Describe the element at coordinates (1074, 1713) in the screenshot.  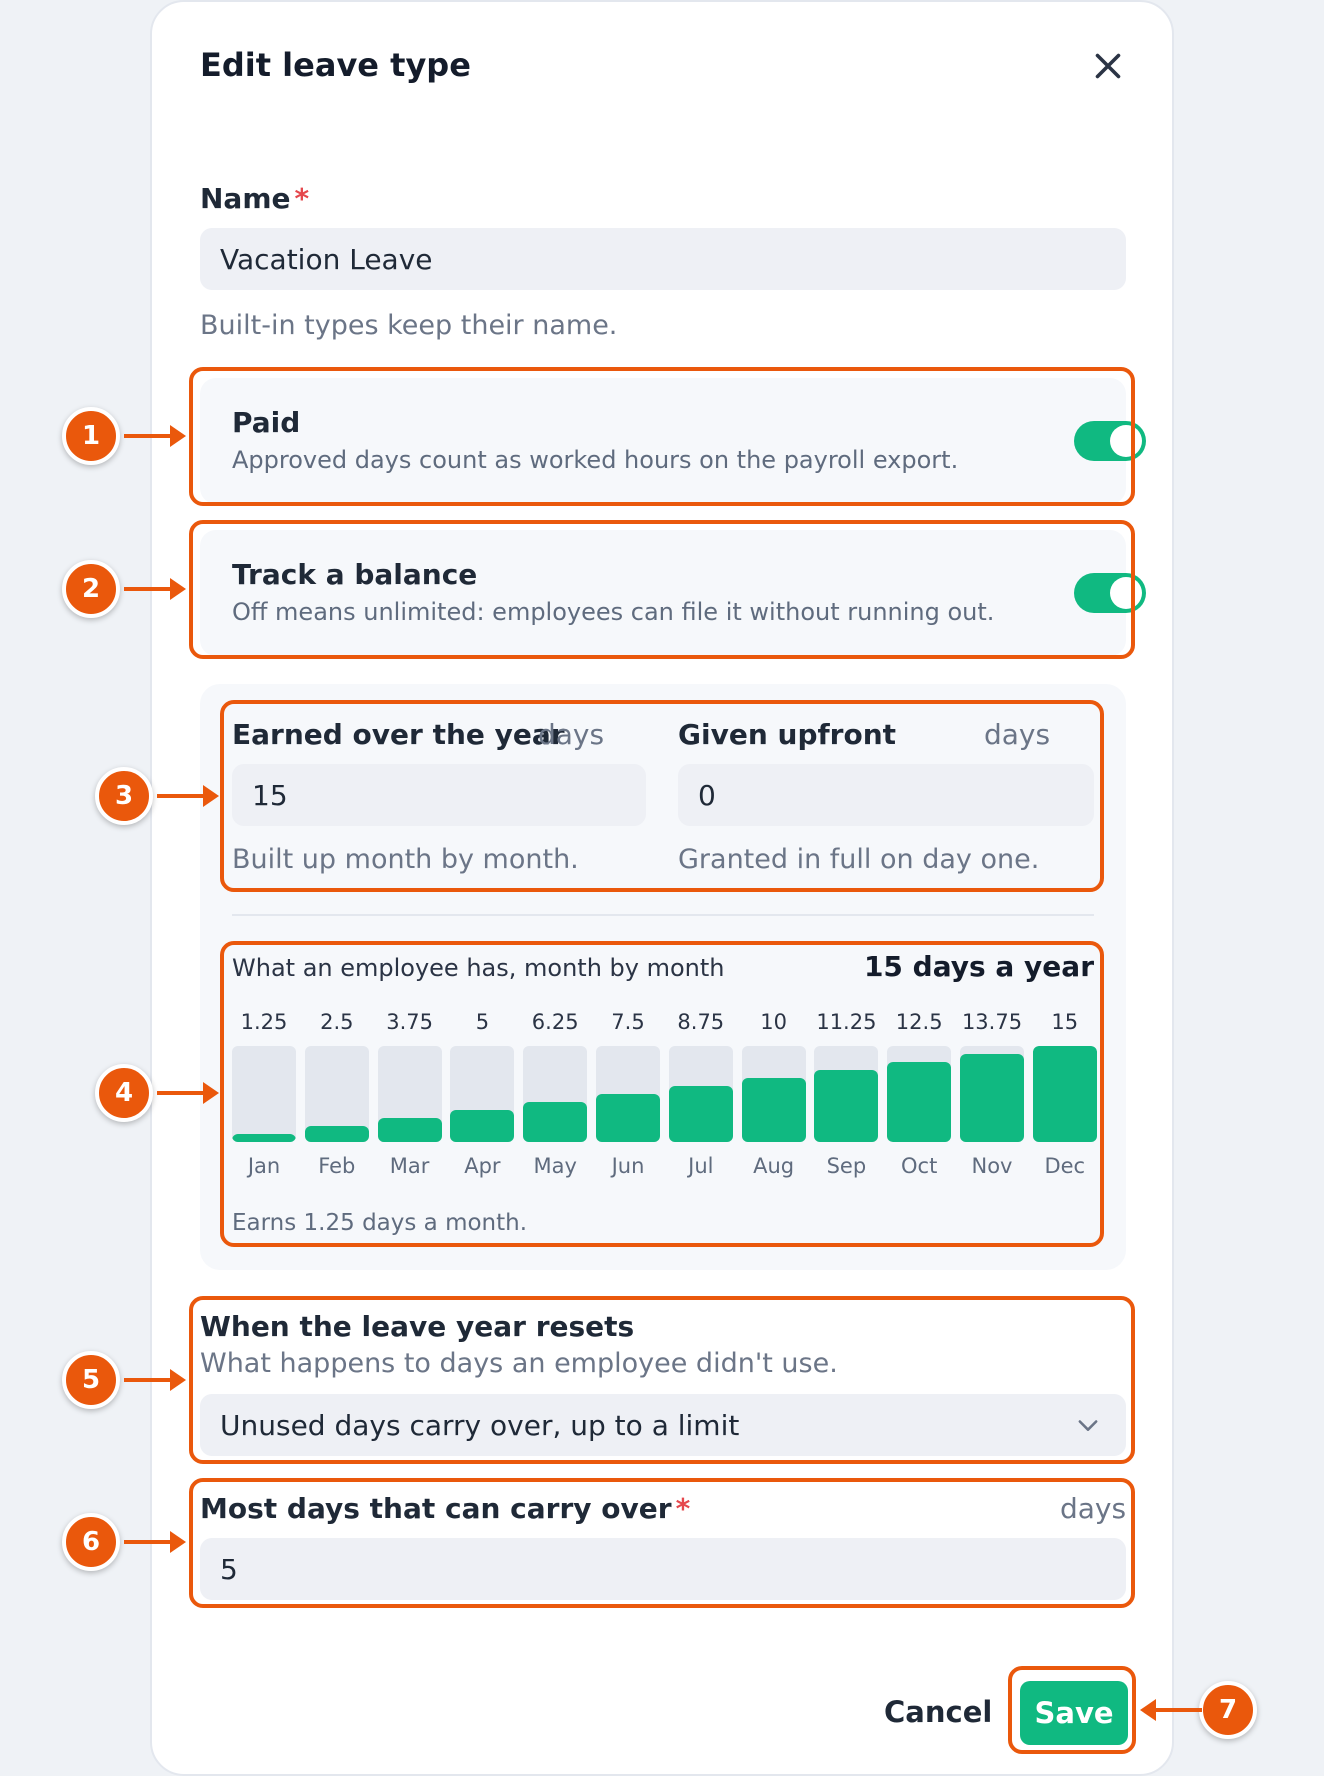
I see `save-button: Save` at that location.